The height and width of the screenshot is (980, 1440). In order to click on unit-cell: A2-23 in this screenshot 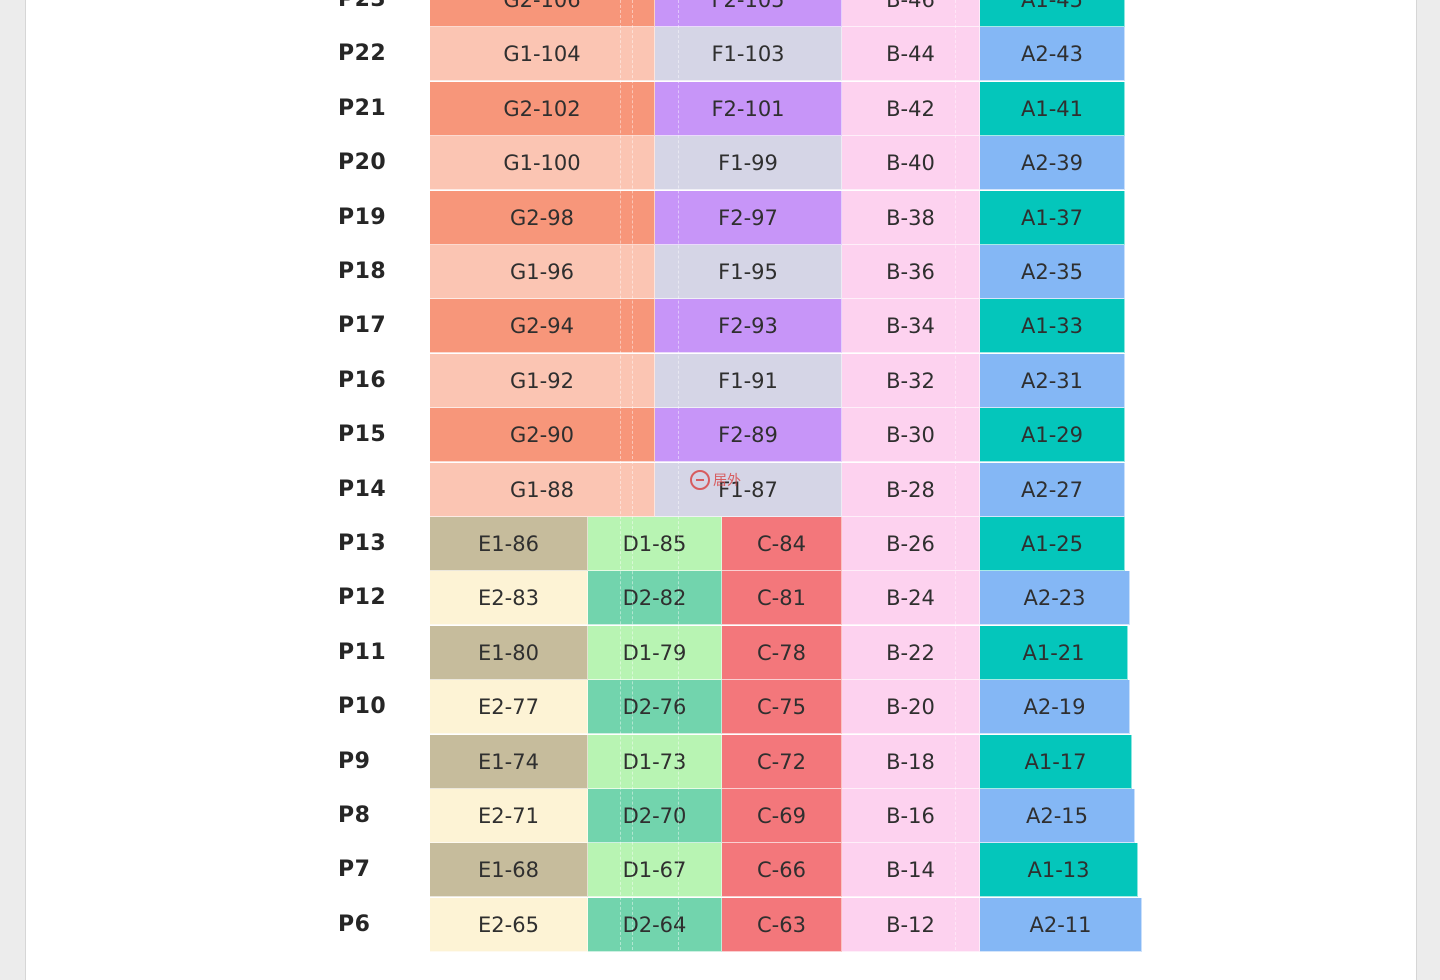, I will do `click(1055, 598)`.